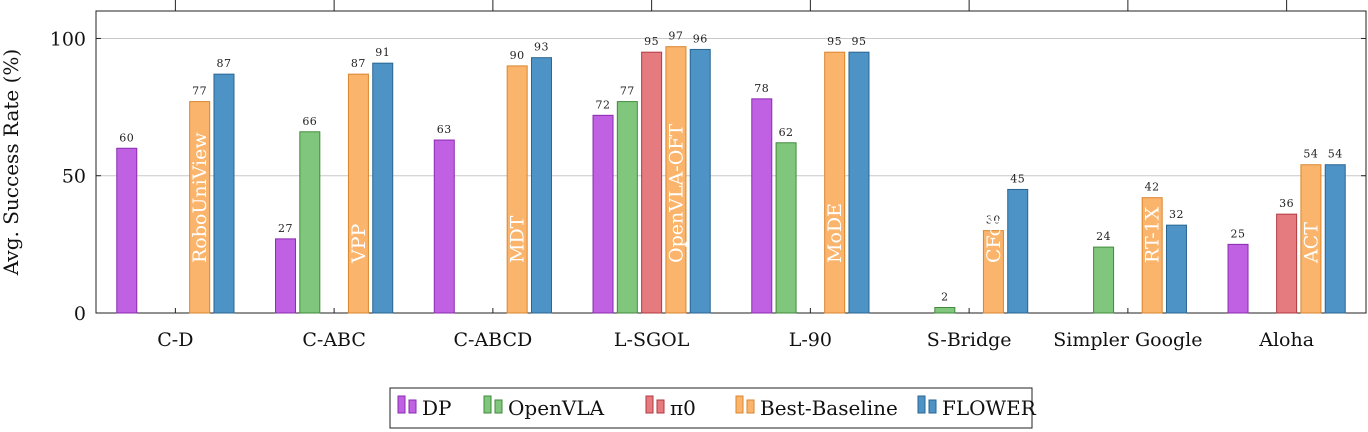 This screenshot has width=1368, height=432. What do you see at coordinates (285, 228) in the screenshot?
I see `data-label: 27` at bounding box center [285, 228].